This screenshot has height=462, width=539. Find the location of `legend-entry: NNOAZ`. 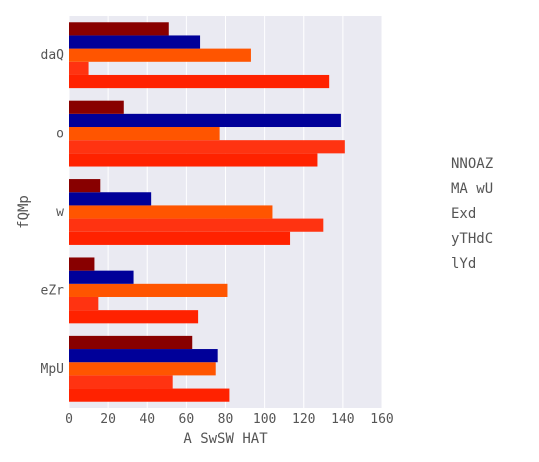

legend-entry: NNOAZ is located at coordinates (472, 164).